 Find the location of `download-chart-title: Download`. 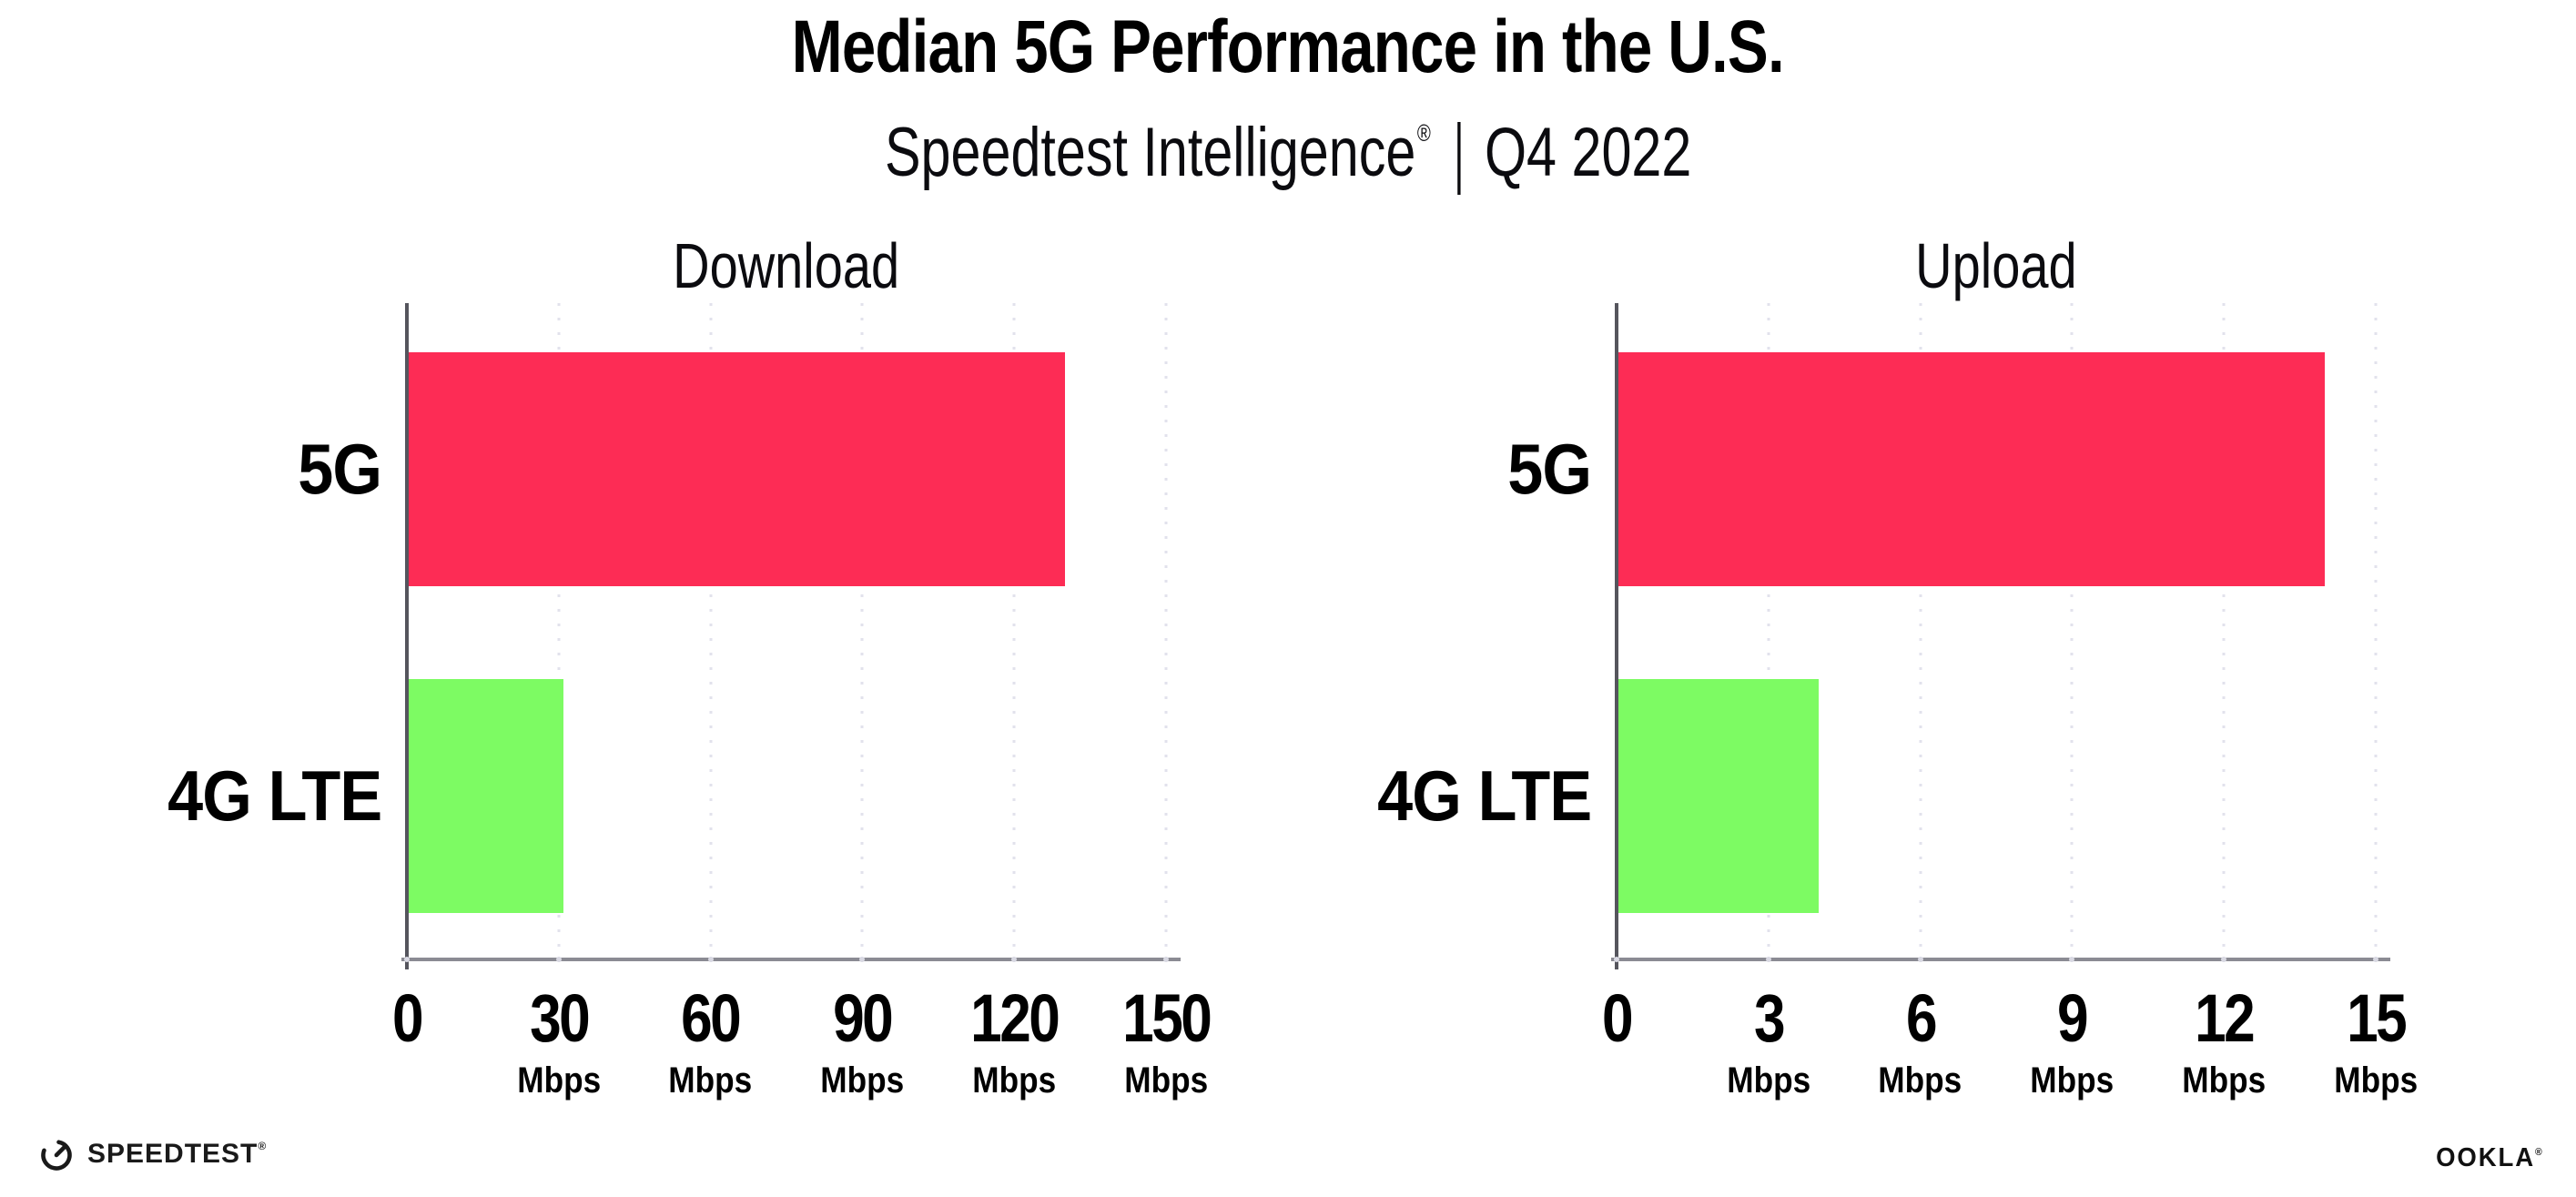

download-chart-title: Download is located at coordinates (786, 266).